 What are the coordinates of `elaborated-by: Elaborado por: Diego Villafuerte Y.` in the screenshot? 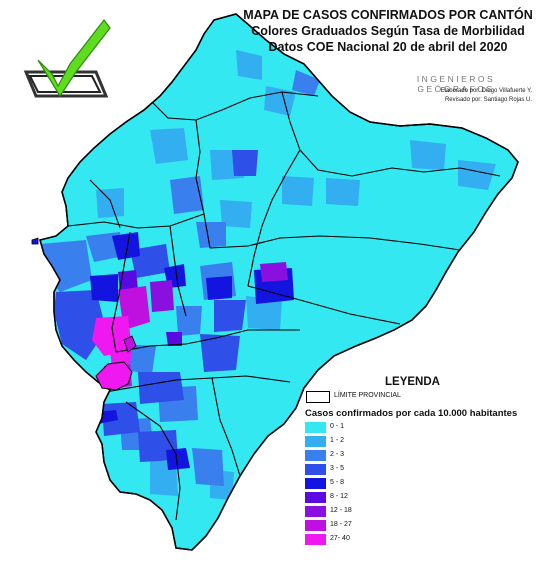 It's located at (486, 91).